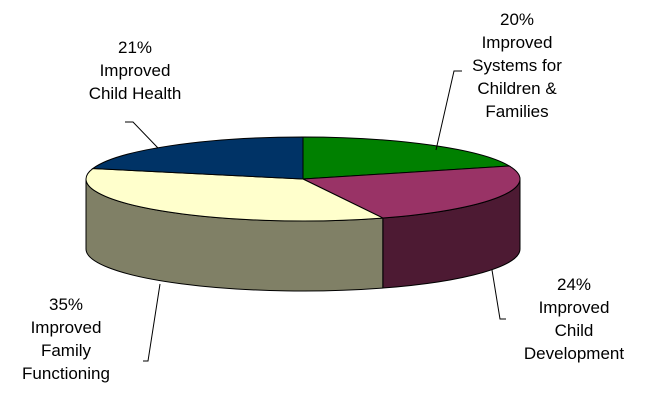 The image size is (646, 395). Describe the element at coordinates (517, 88) in the screenshot. I see `data-label-category-1-line-3: Children &` at that location.